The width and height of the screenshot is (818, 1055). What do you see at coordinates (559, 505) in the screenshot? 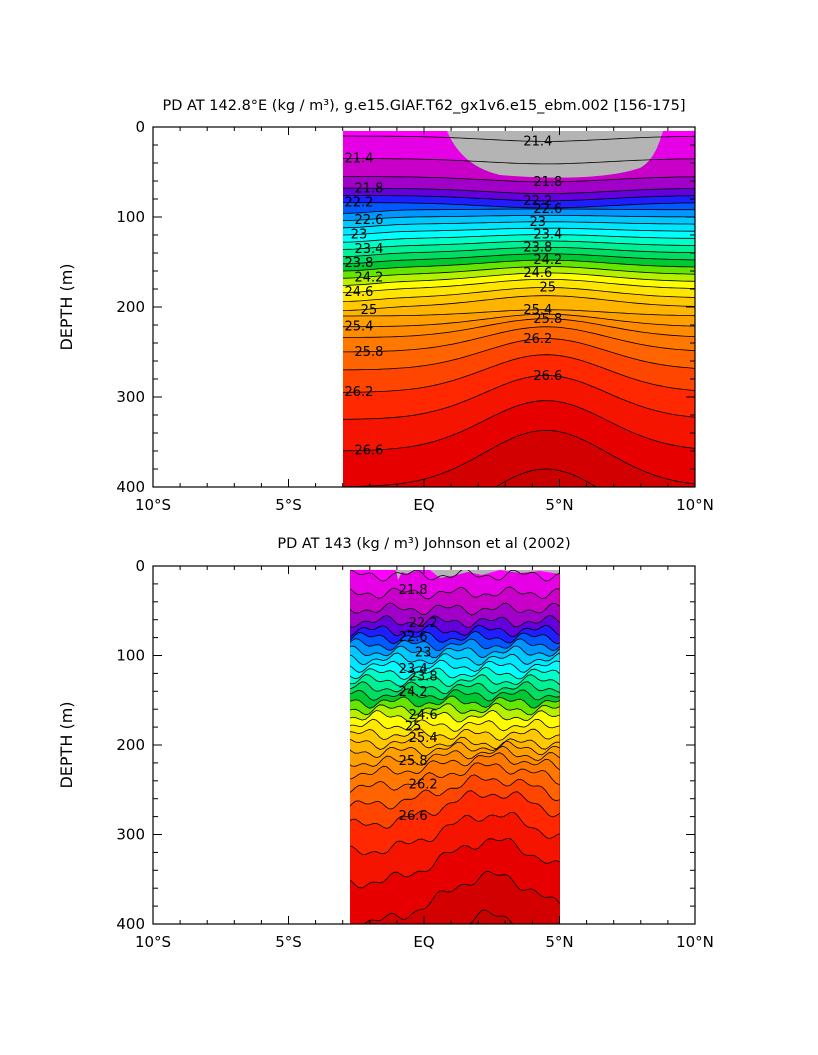
I see `top-x-tick-label: 5°N` at bounding box center [559, 505].